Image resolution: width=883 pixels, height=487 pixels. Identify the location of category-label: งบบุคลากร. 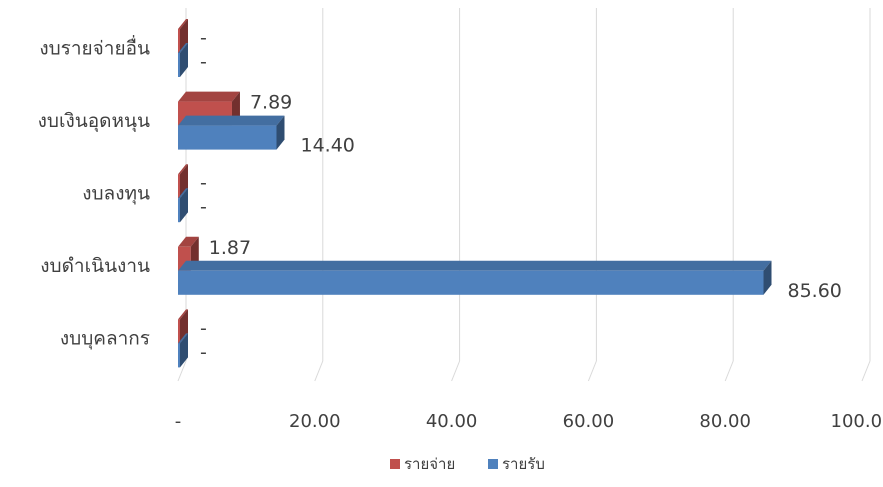
(105, 339).